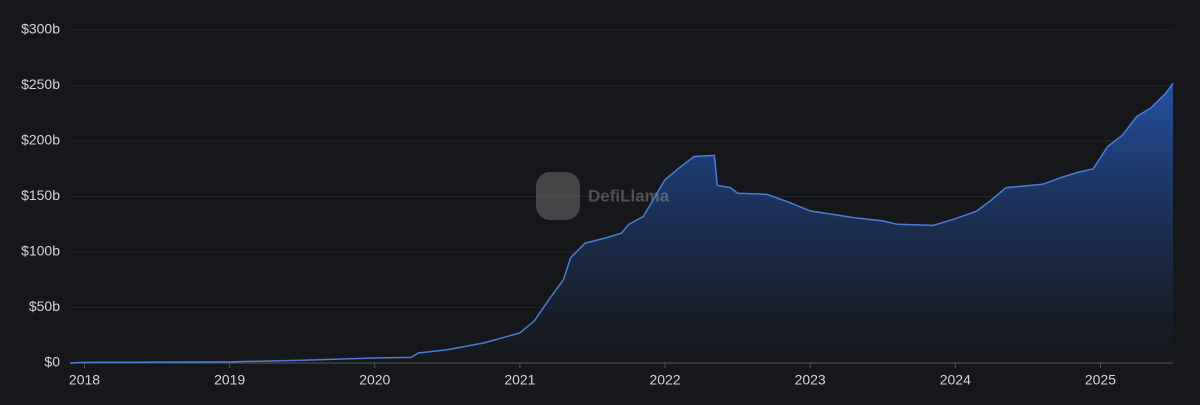  Describe the element at coordinates (40, 84) in the screenshot. I see `y-tick-label: $250b` at that location.